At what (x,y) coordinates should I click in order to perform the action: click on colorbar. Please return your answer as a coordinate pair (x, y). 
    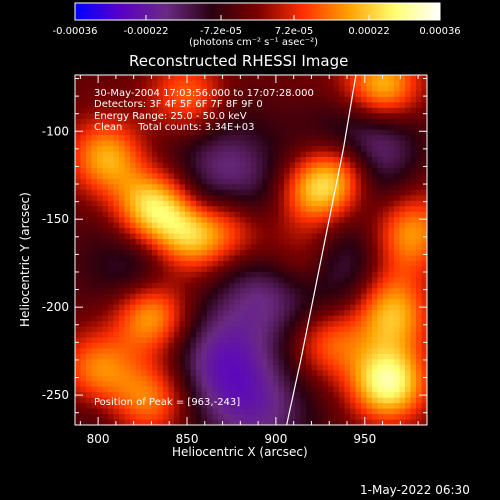
    Looking at the image, I should click on (257, 11).